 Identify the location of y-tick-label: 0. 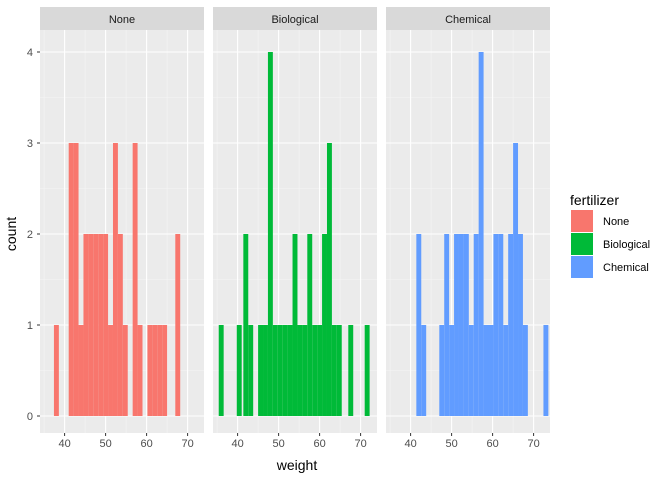
(30, 417).